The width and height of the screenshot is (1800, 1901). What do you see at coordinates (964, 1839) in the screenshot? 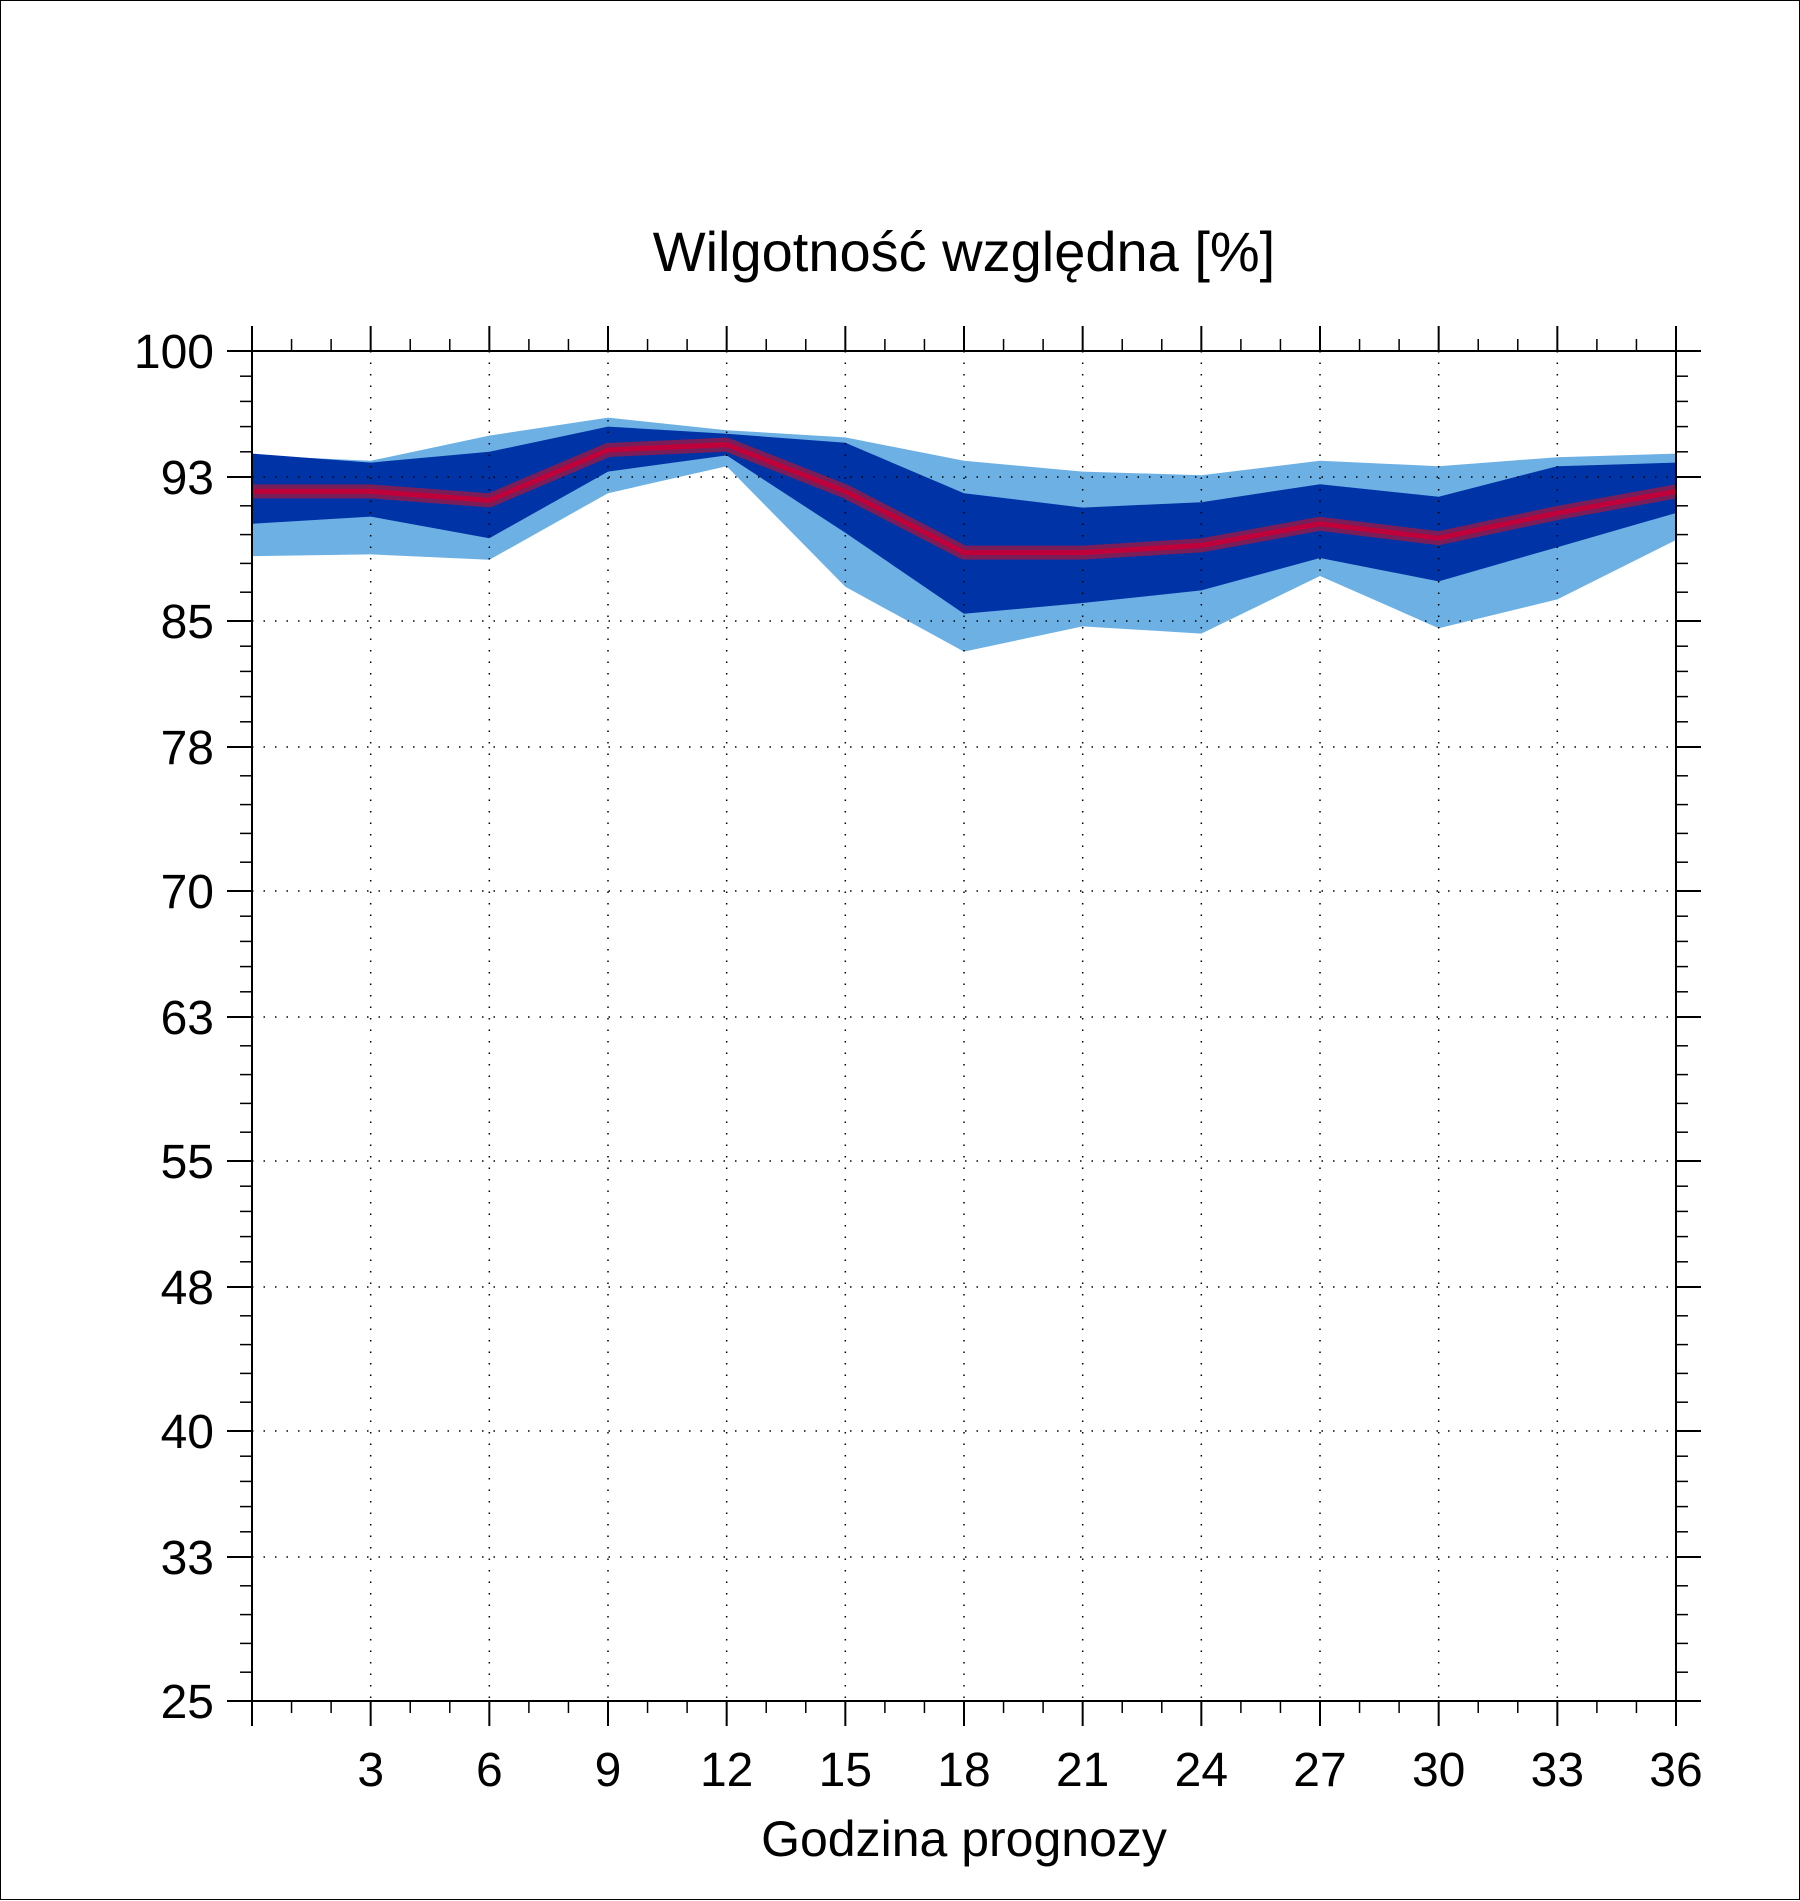
I see `x-axis-label: Godzina prognozy` at bounding box center [964, 1839].